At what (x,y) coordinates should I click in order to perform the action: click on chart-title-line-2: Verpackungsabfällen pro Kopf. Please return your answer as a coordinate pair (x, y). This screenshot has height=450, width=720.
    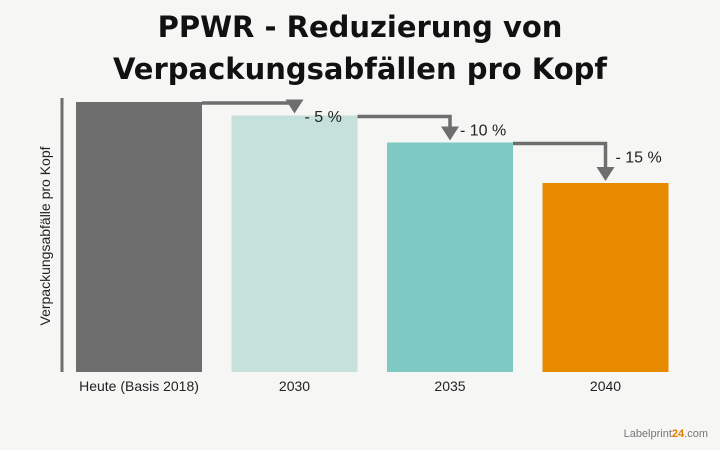
    Looking at the image, I should click on (360, 69).